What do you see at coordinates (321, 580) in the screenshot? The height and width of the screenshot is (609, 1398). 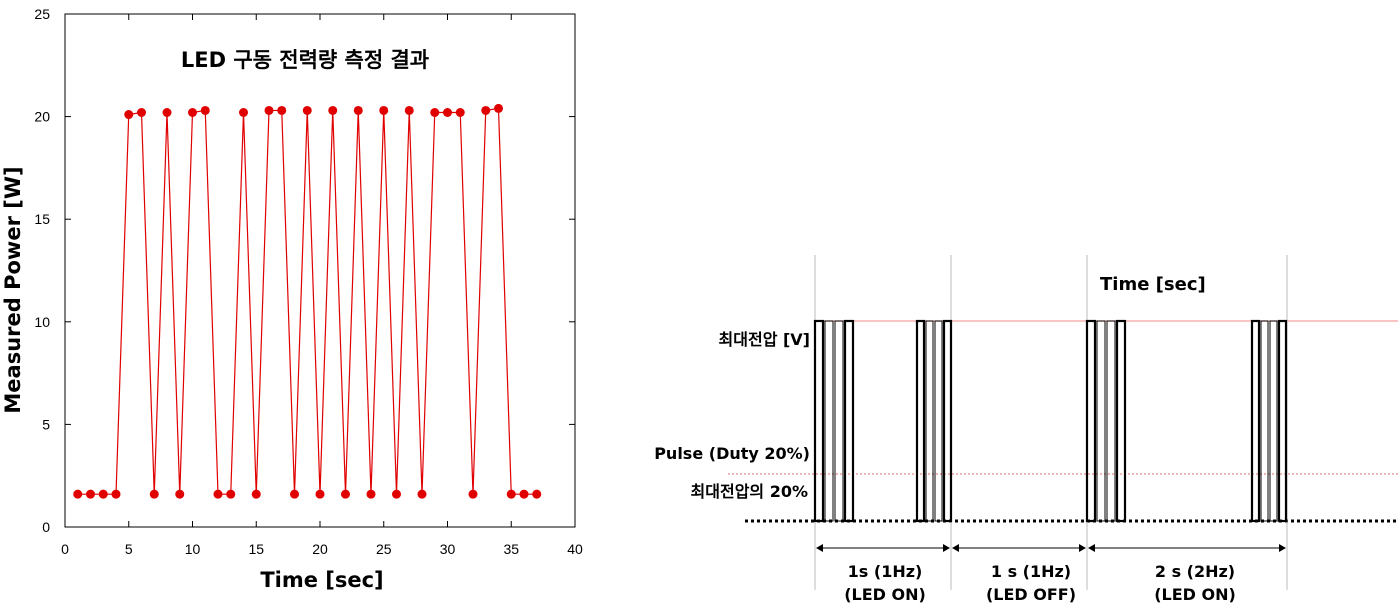 I see `x-axis-title: Time [sec]` at bounding box center [321, 580].